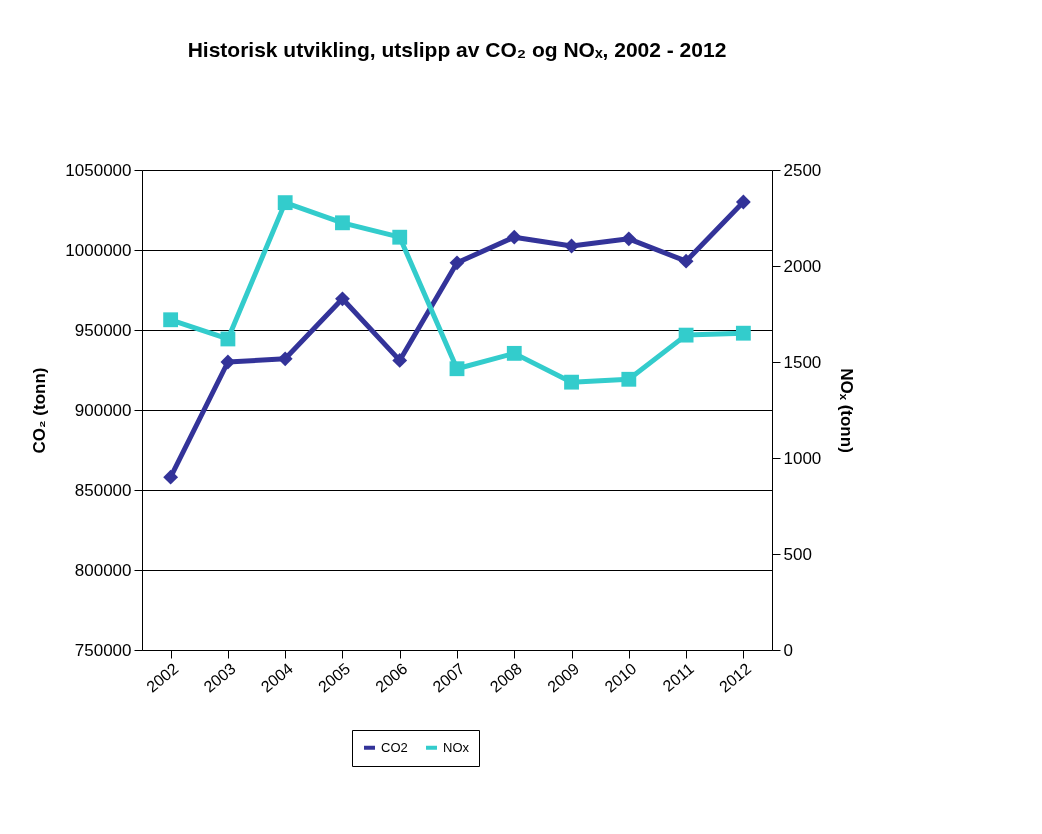 This screenshot has width=1042, height=834. Describe the element at coordinates (802, 362) in the screenshot. I see `y2-tick-label: 1500` at that location.